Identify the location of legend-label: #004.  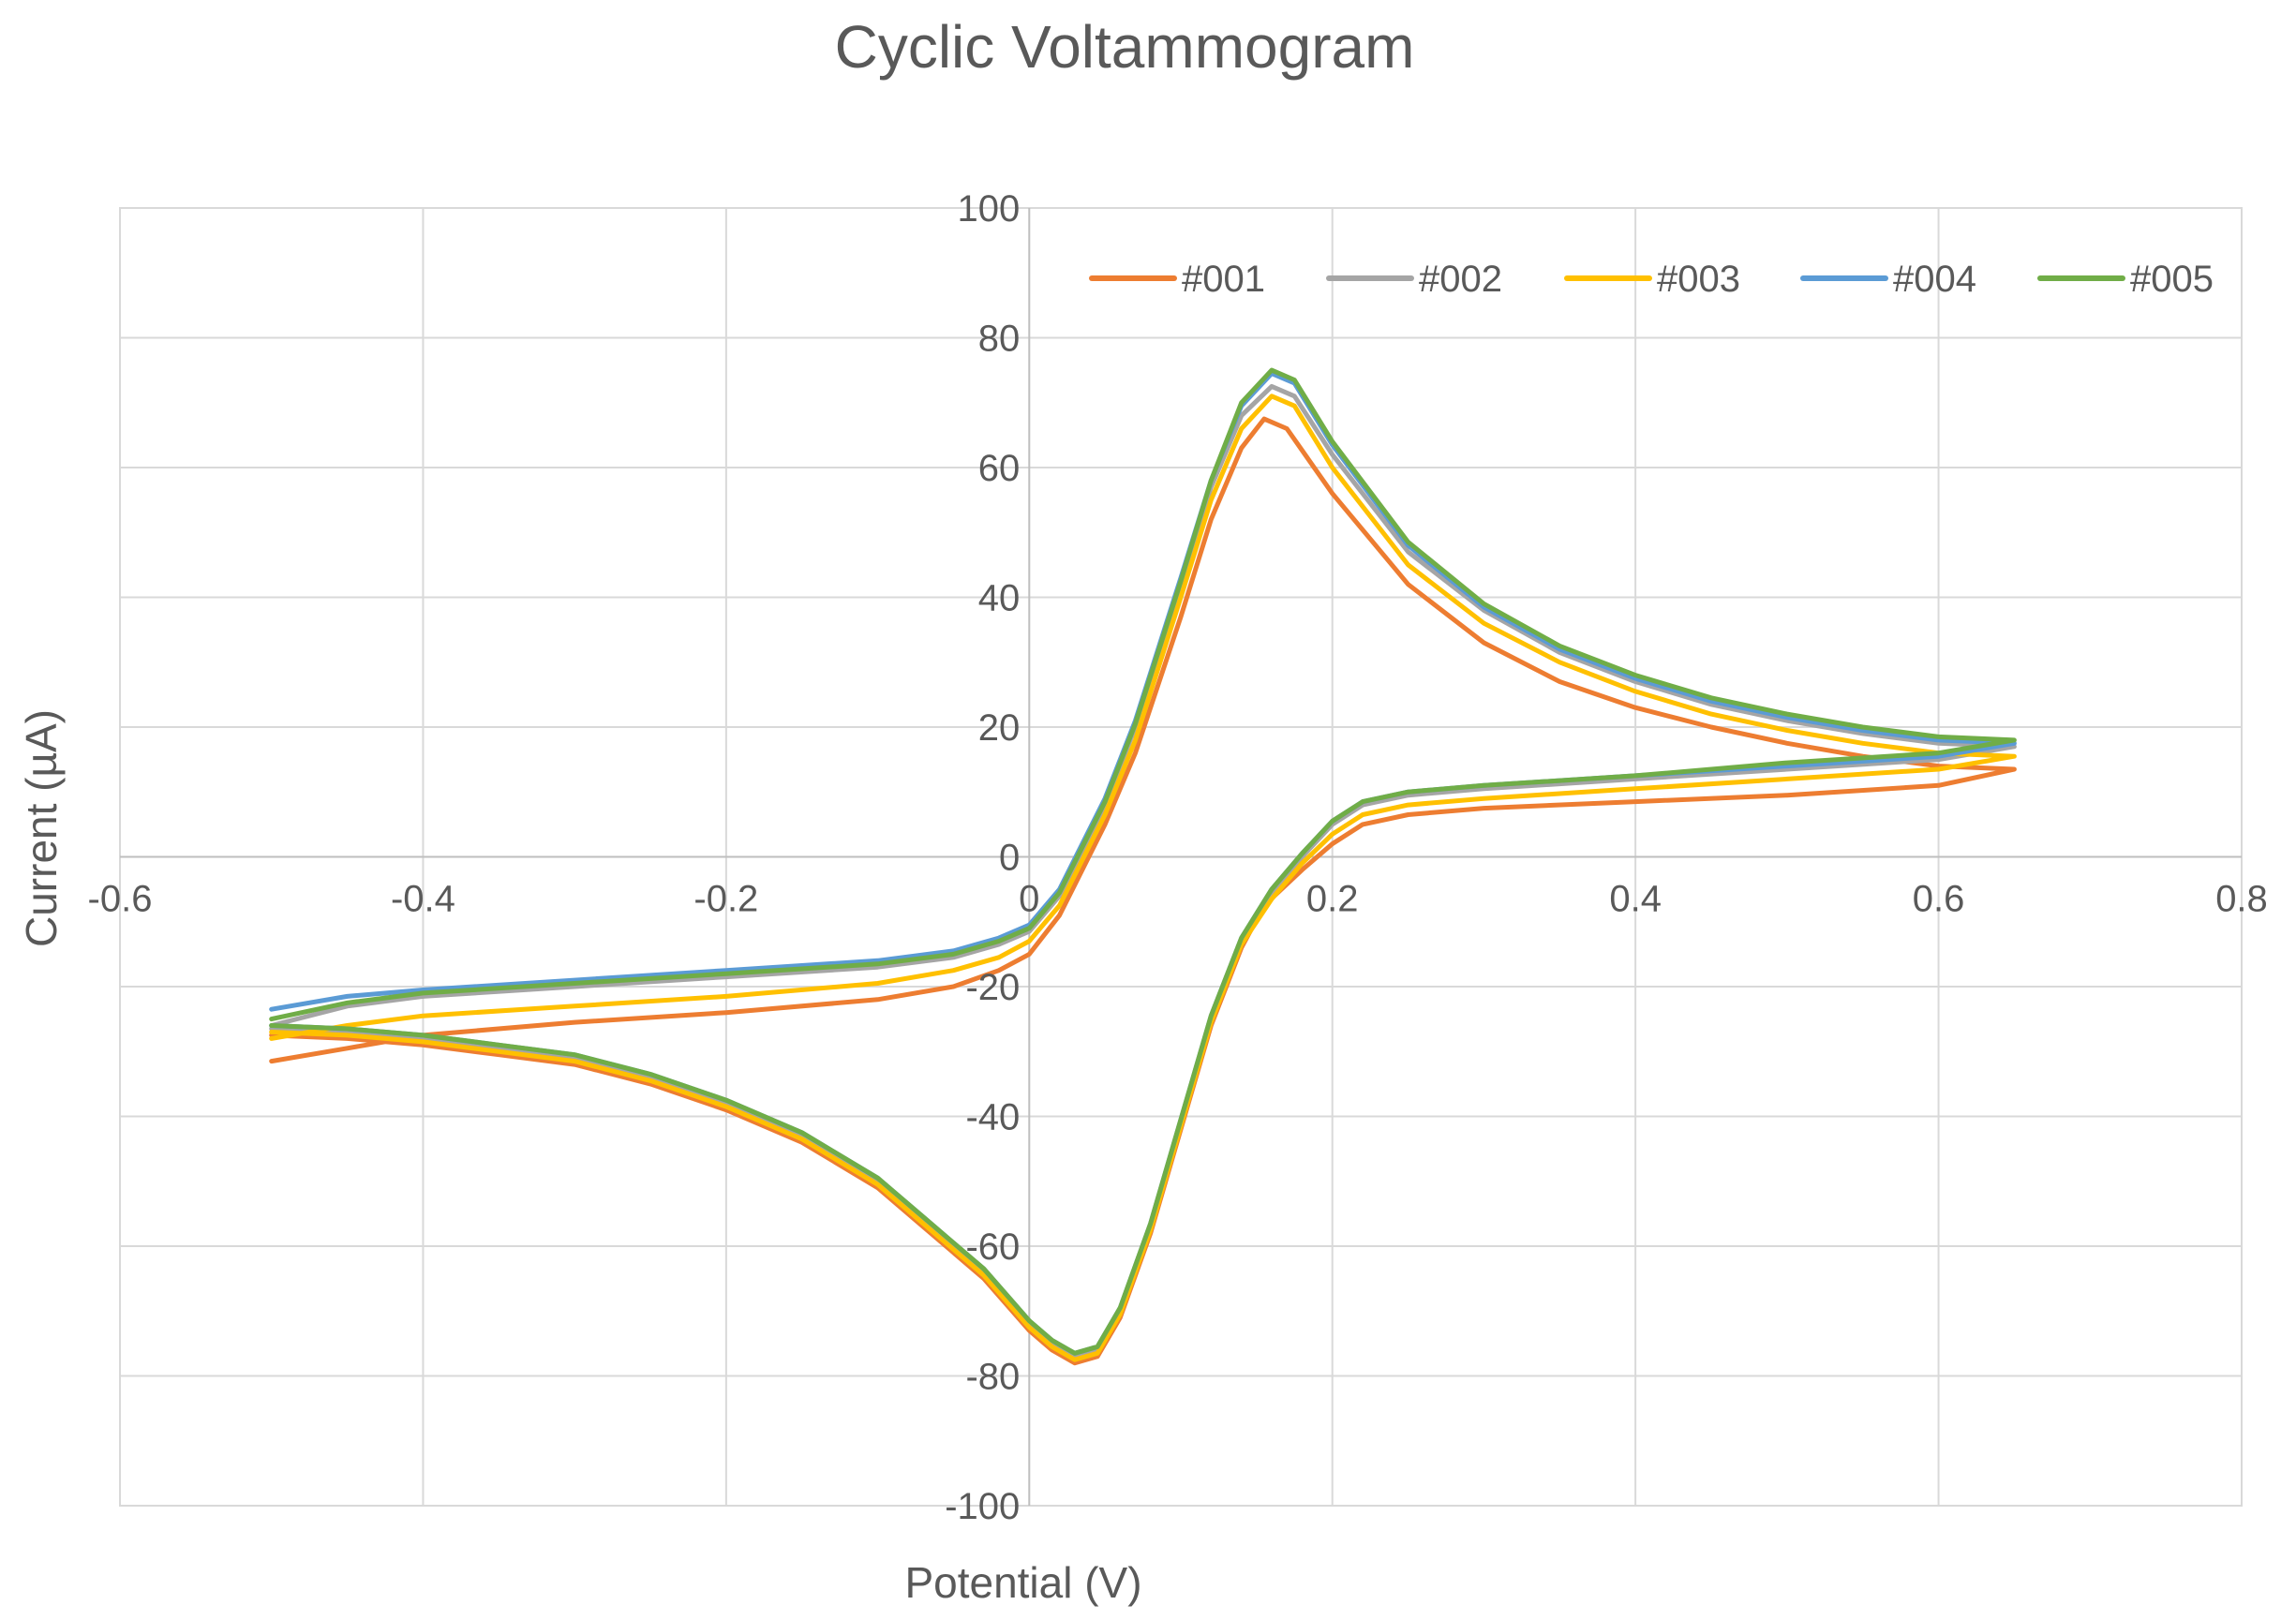
(1935, 279).